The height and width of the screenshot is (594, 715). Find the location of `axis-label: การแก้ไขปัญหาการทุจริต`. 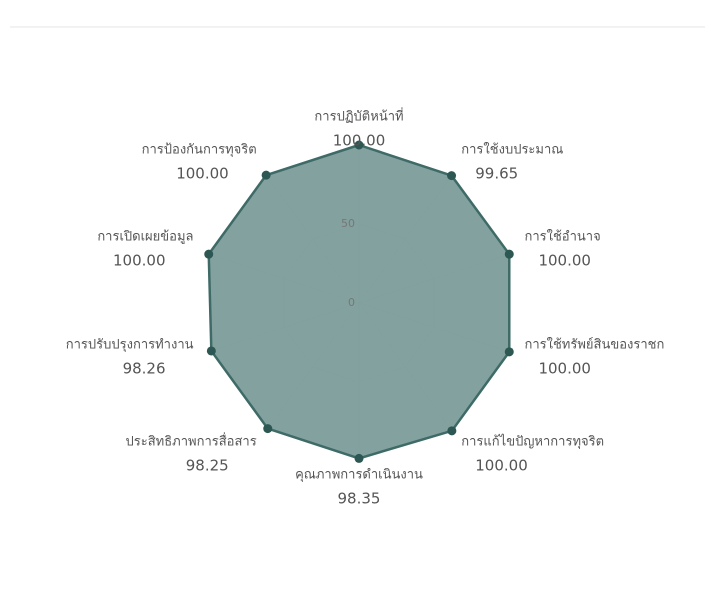

axis-label: การแก้ไขปัญหาการทุจริต is located at coordinates (532, 441).